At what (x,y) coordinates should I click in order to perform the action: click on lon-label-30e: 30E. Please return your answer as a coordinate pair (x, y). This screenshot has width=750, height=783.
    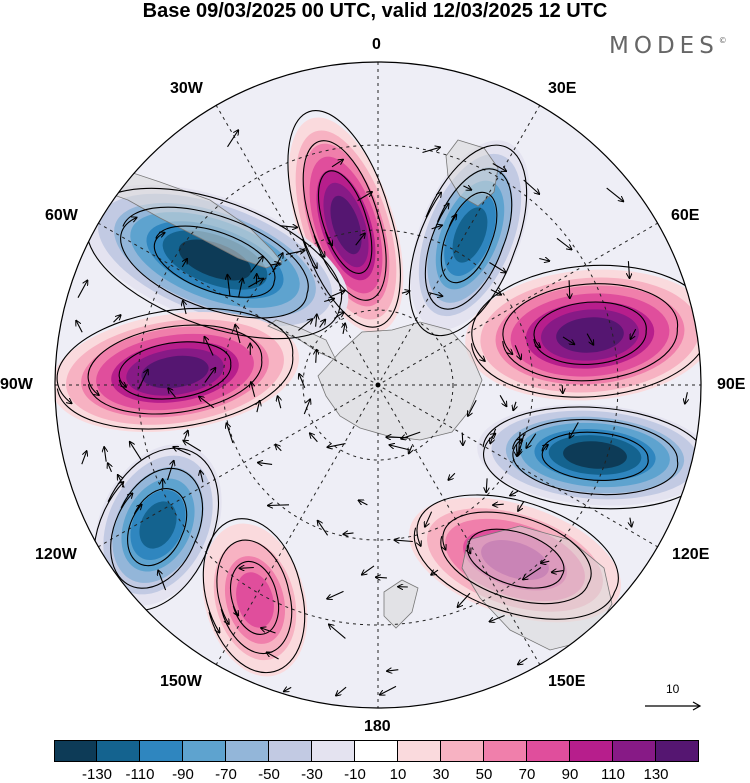
    Looking at the image, I should click on (562, 88).